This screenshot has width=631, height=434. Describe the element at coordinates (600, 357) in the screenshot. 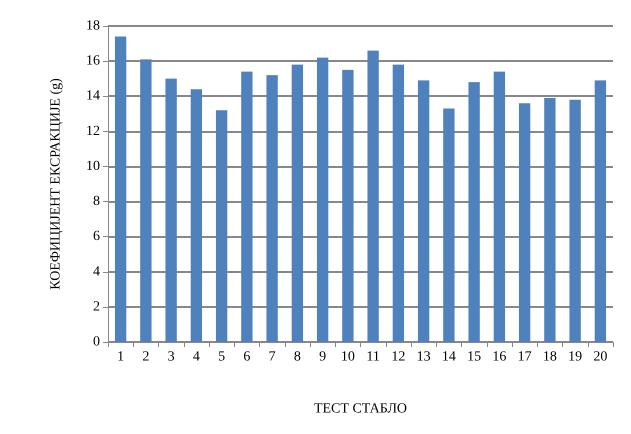

I see `x-tick-label: 20` at that location.